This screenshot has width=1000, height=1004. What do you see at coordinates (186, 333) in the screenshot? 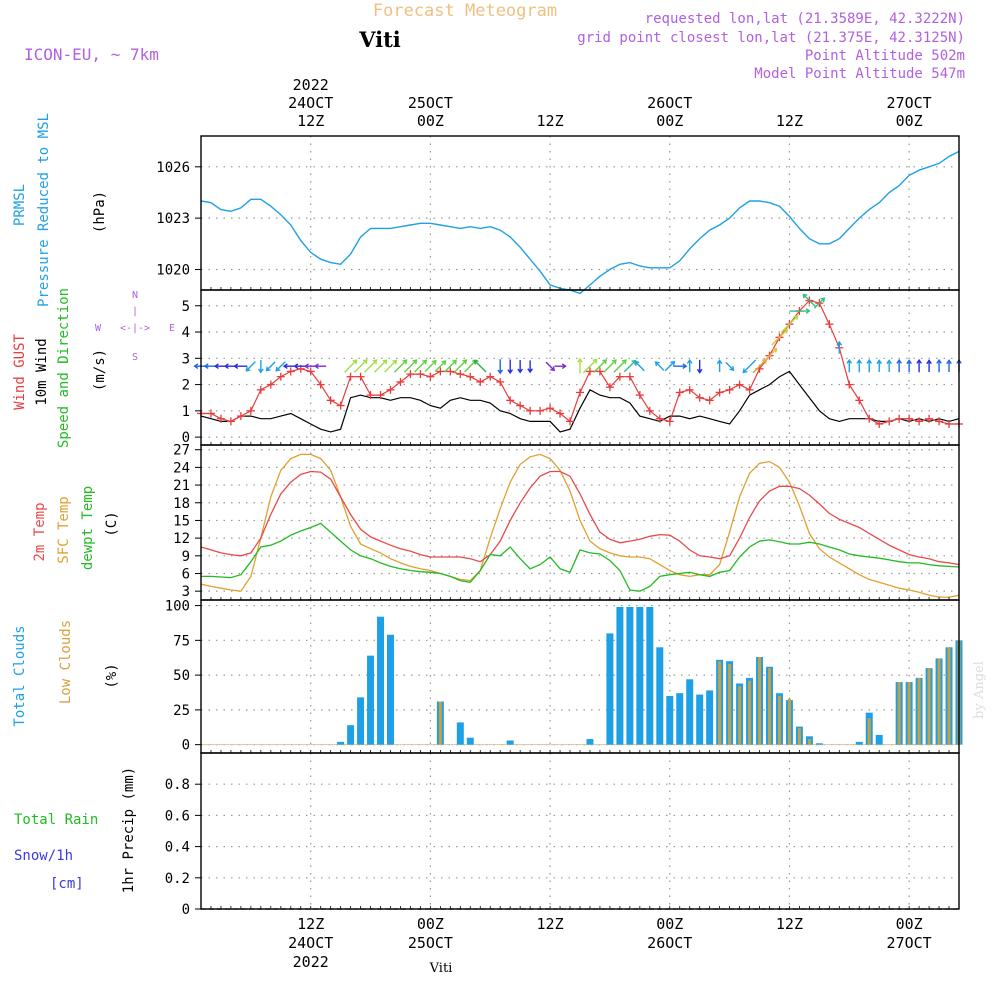
I see `y-tick-label: 4` at bounding box center [186, 333].